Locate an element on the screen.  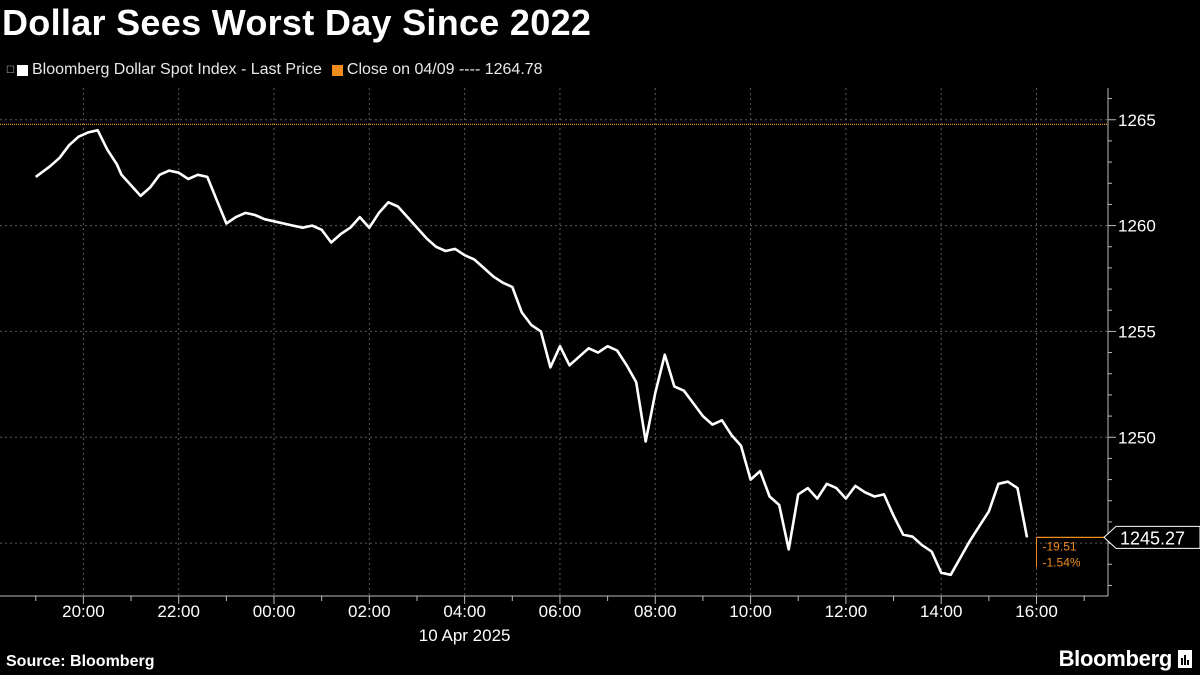
x-tick-label: 06:00 is located at coordinates (560, 611).